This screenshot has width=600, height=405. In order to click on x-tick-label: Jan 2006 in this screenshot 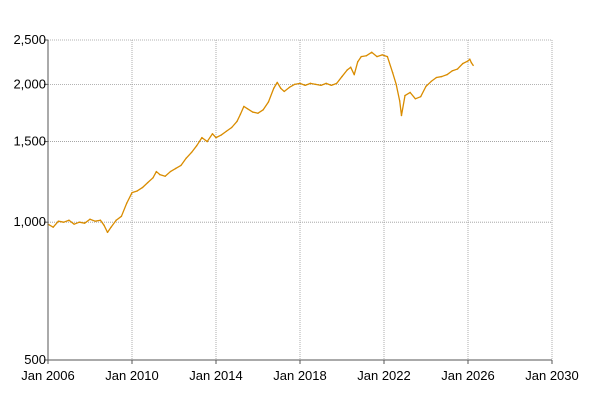, I will do `click(48, 375)`.